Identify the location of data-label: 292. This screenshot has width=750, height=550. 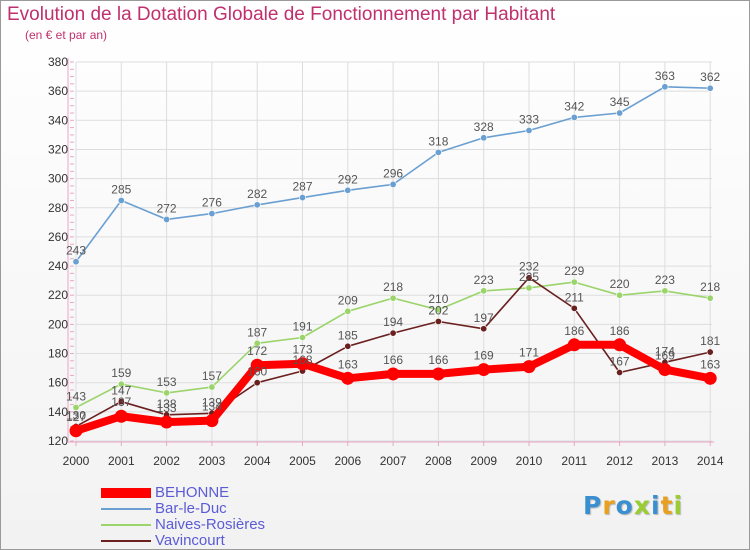
(348, 179).